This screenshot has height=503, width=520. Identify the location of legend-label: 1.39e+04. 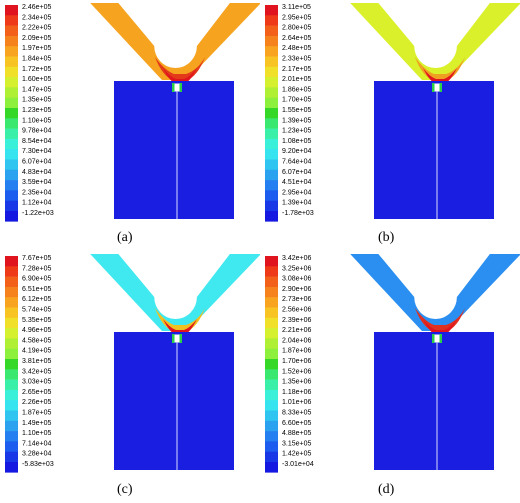
(296, 203).